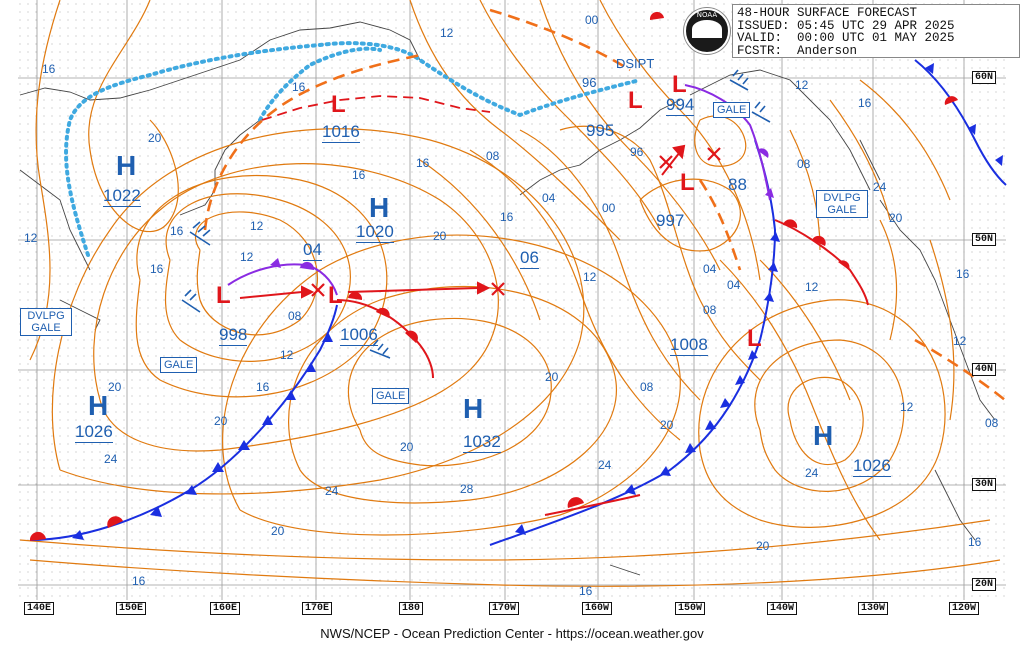  I want to click on gale-warning-2: GALE, so click(391, 396).